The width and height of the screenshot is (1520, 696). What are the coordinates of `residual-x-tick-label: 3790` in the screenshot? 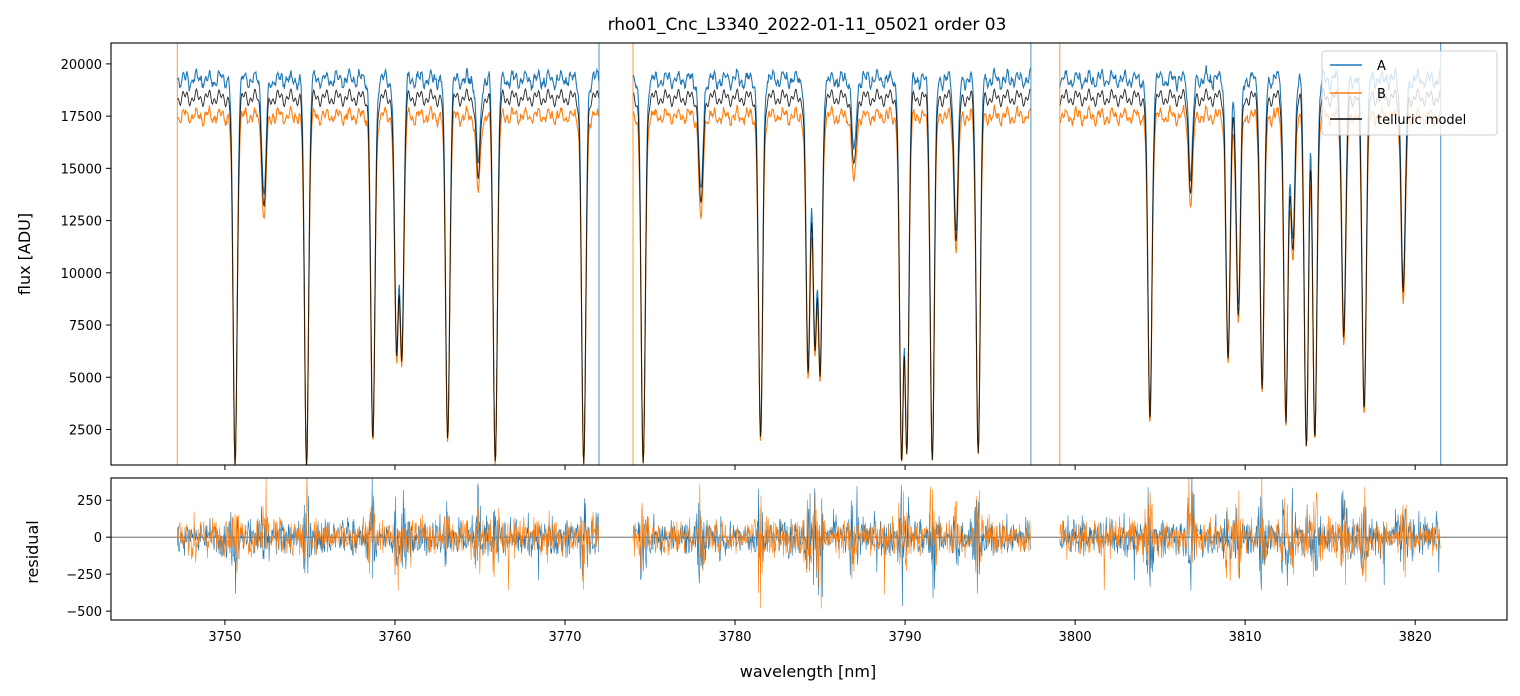 It's located at (905, 637).